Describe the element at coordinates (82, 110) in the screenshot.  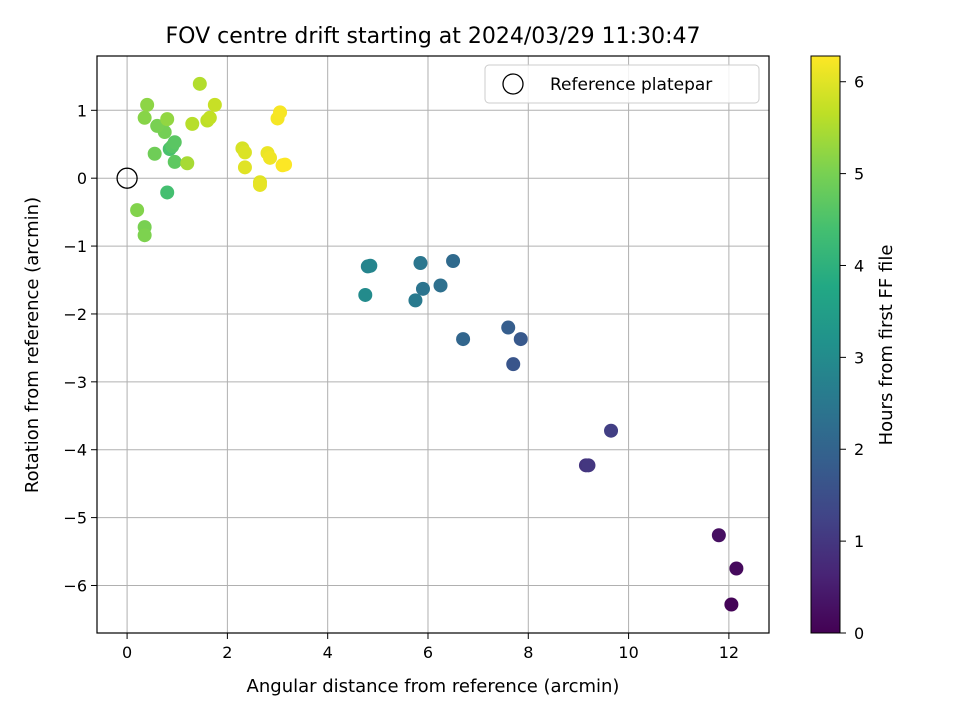
I see `y-tick-label: 1` at that location.